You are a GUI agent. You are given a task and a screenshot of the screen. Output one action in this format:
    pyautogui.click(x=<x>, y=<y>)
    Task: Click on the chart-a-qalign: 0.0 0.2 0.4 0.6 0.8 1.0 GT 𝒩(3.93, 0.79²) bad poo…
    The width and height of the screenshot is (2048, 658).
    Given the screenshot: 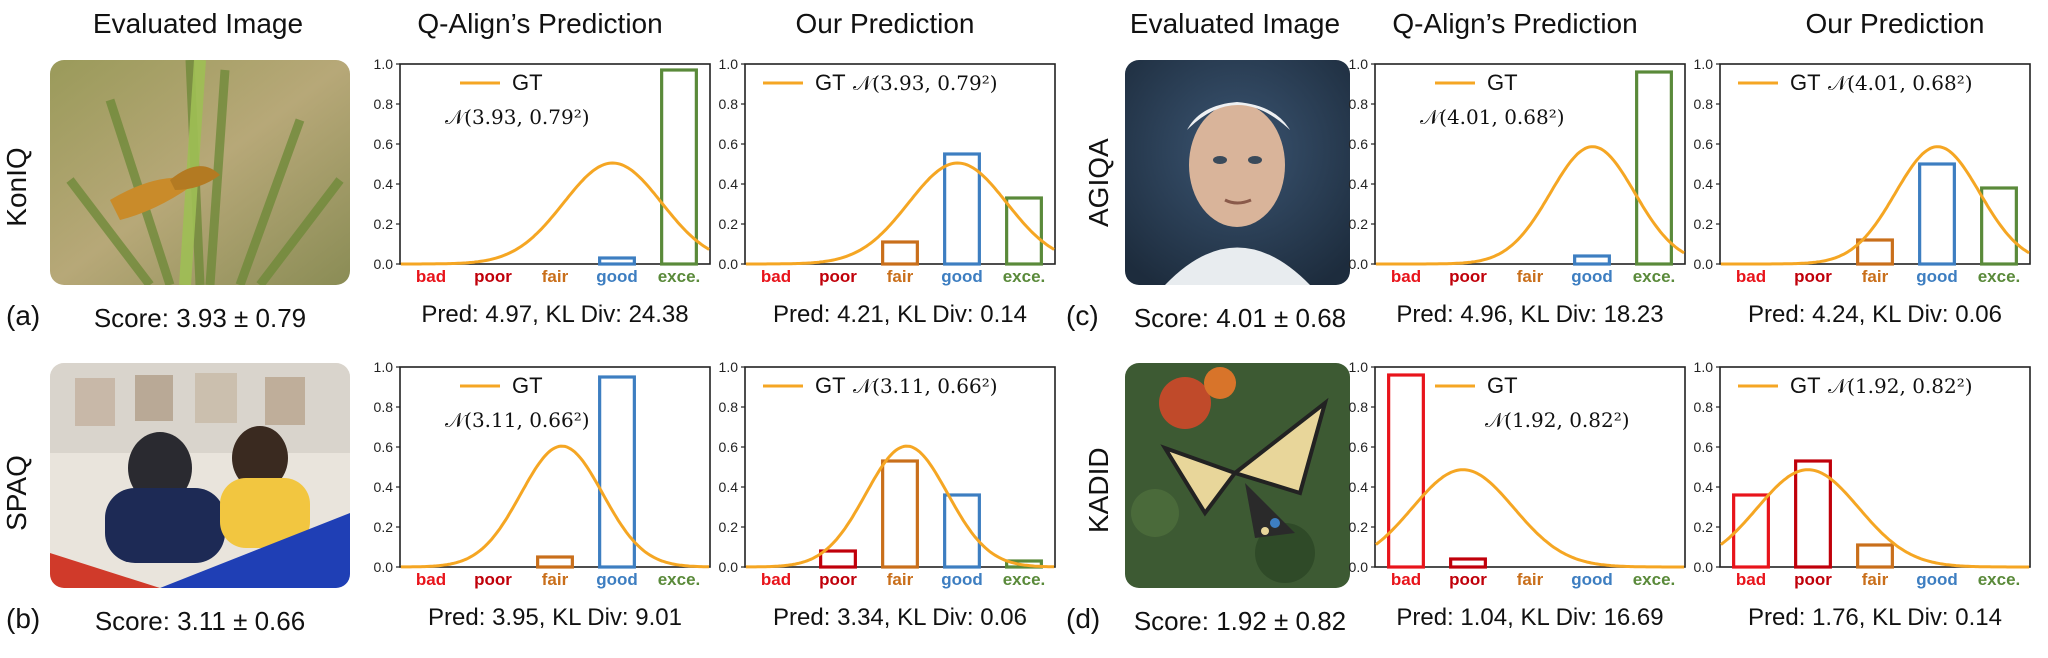 What is the action you would take?
    pyautogui.click(x=542, y=205)
    